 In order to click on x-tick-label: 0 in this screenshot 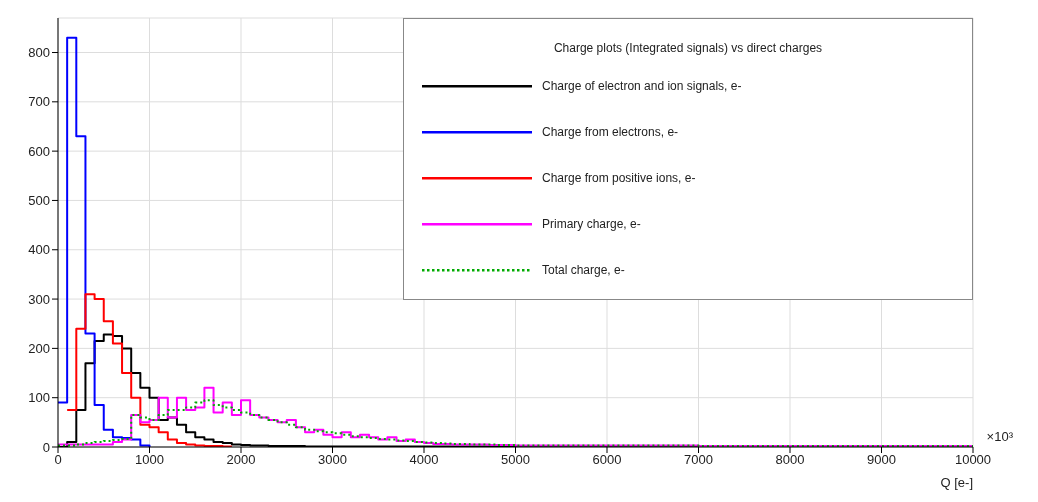, I will do `click(58, 460)`.